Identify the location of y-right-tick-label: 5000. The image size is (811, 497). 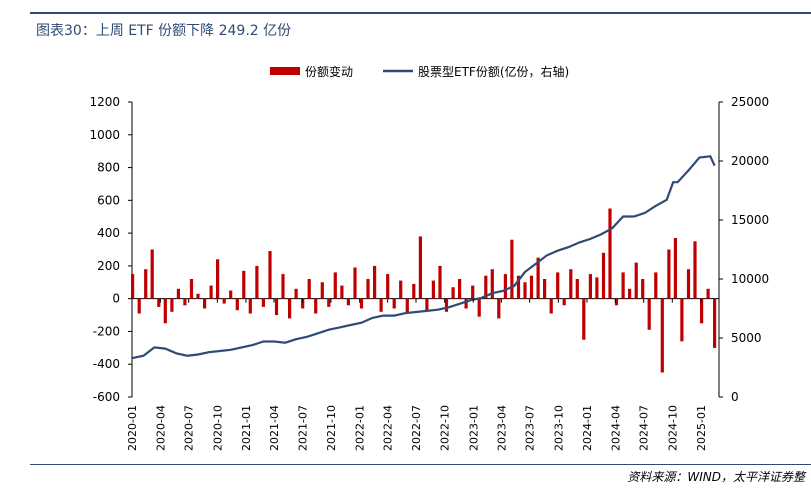
(746, 338).